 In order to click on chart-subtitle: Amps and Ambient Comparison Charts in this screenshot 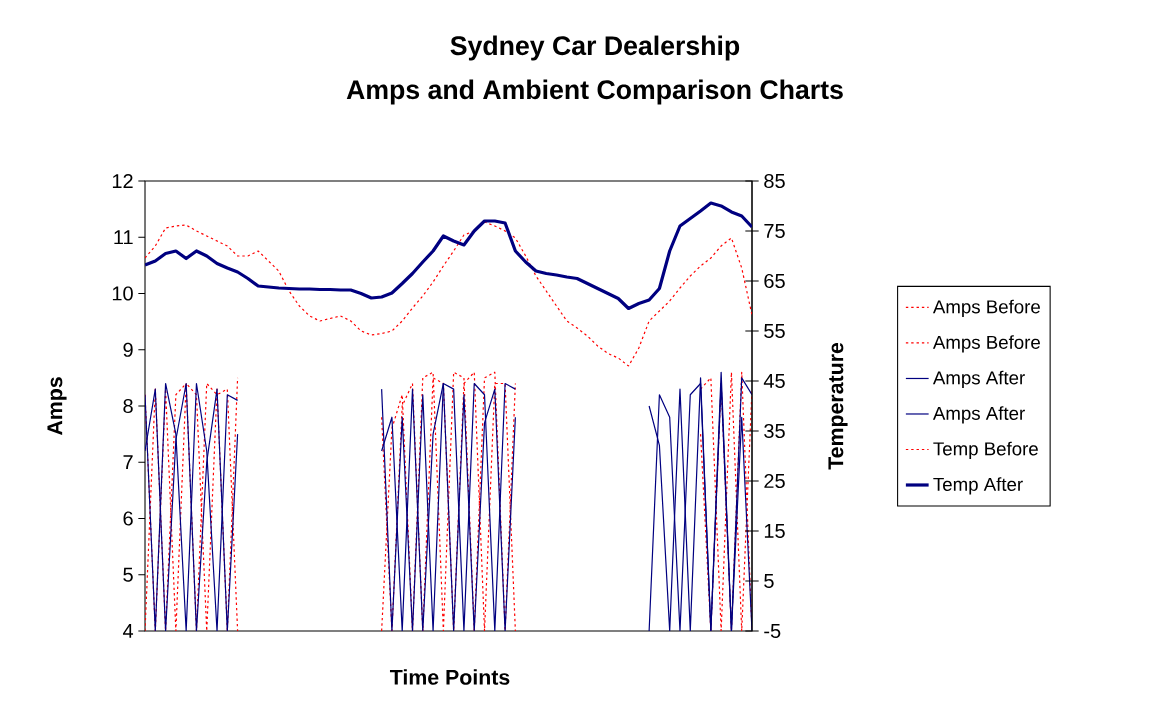, I will do `click(594, 92)`.